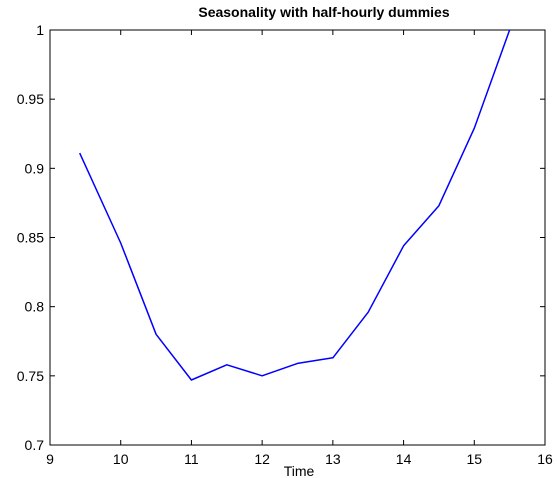 This screenshot has width=557, height=478. What do you see at coordinates (545, 459) in the screenshot?
I see `x-tick-label: 16` at bounding box center [545, 459].